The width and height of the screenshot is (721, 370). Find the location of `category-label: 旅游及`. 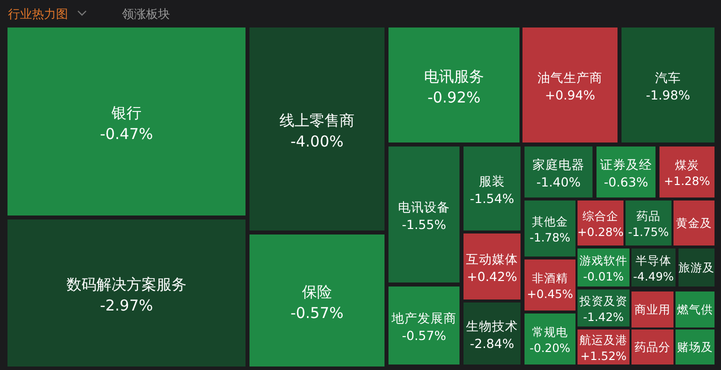

category-label: 旅游及 is located at coordinates (696, 267).